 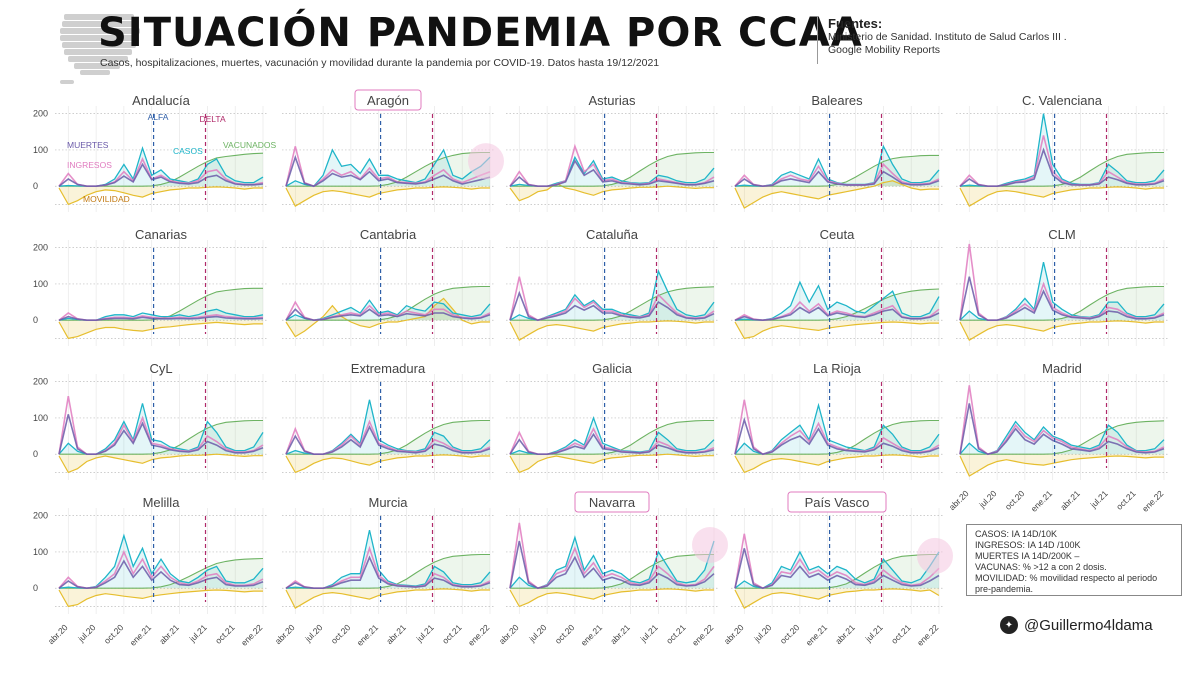 I want to click on panel-cyl: 0 100 200 CyL, so click(x=150, y=420).